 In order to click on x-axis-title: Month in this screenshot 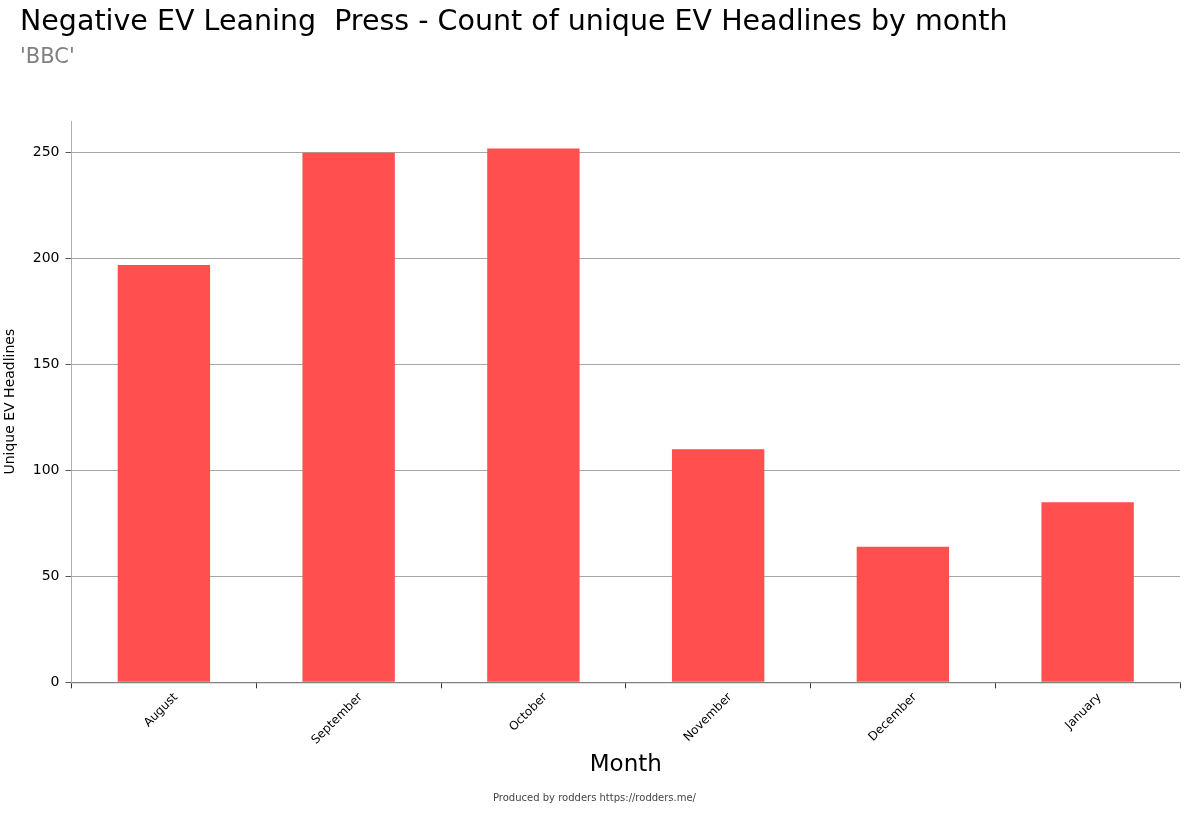, I will do `click(625, 763)`.